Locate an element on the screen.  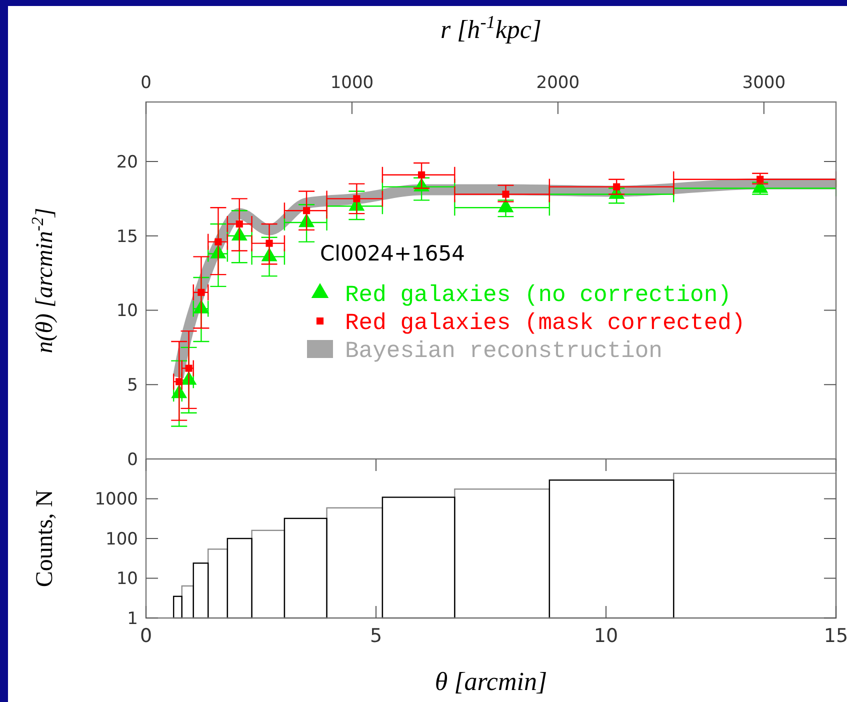
x2-tick-label: 2000 is located at coordinates (558, 83).